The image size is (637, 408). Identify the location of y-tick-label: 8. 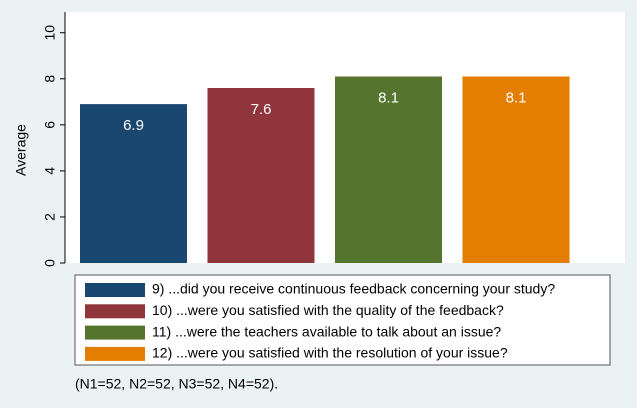
(50, 79).